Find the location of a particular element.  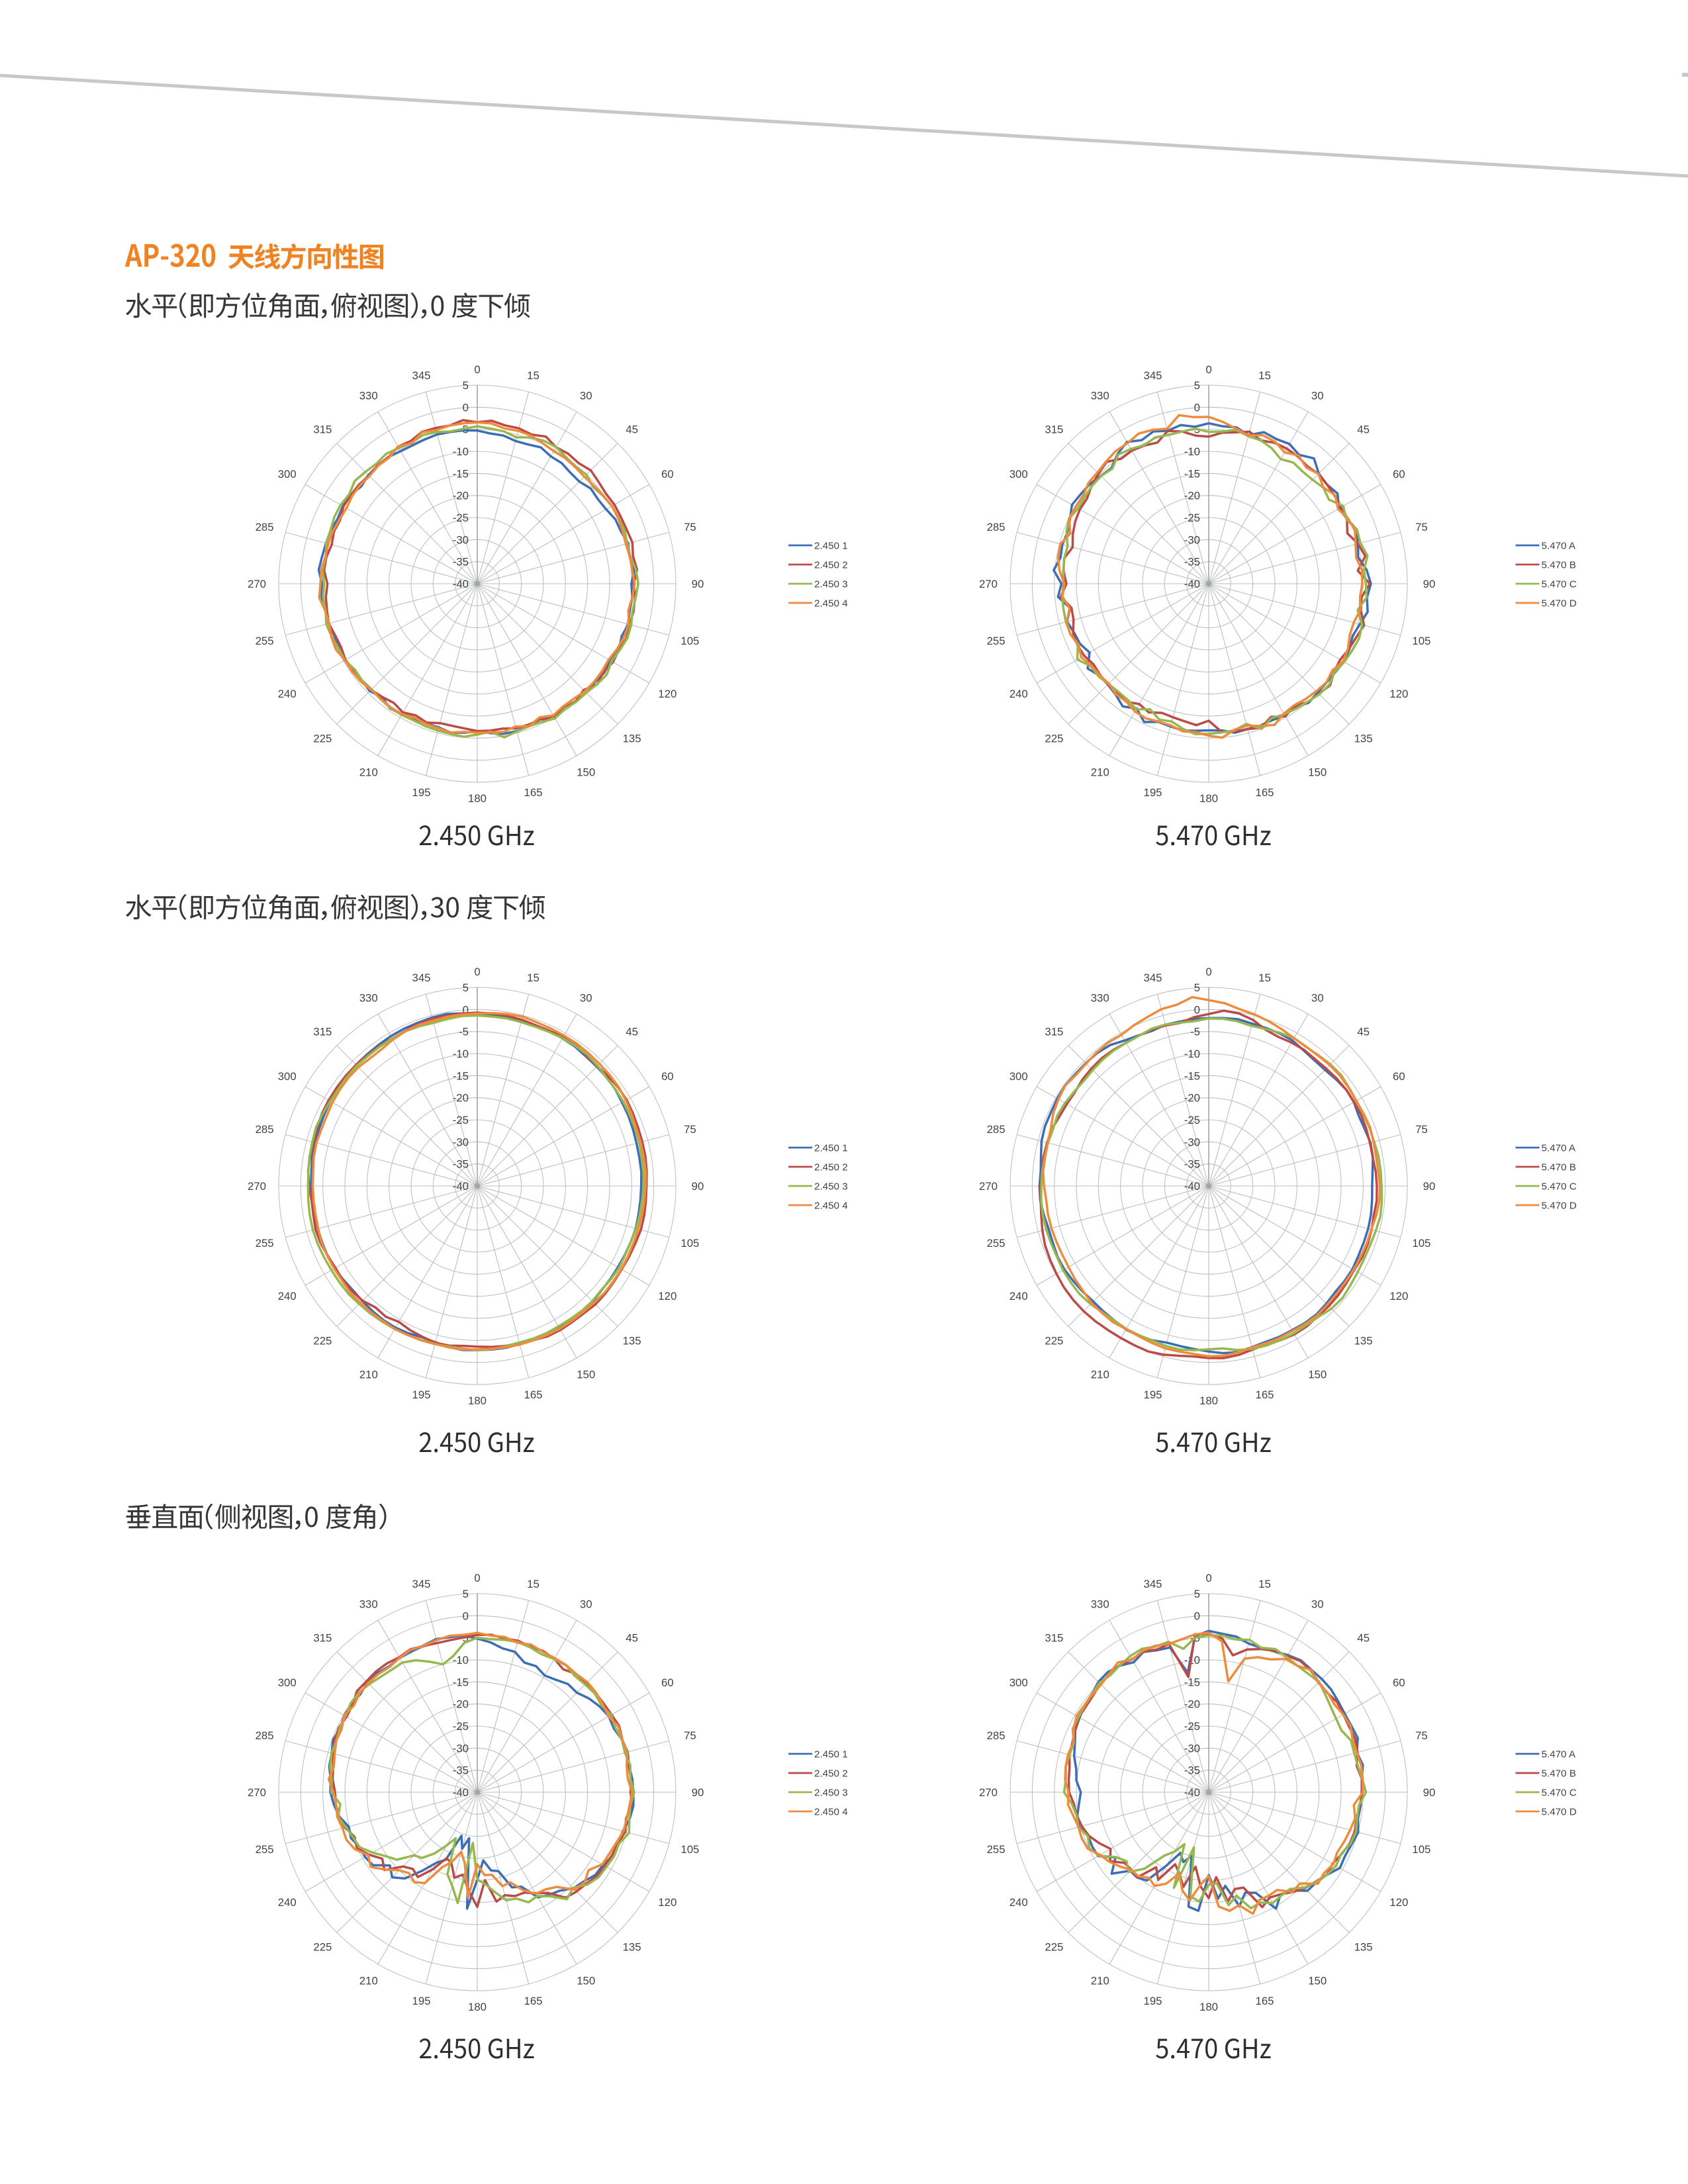

svg-text: 165 is located at coordinates (1265, 2001).